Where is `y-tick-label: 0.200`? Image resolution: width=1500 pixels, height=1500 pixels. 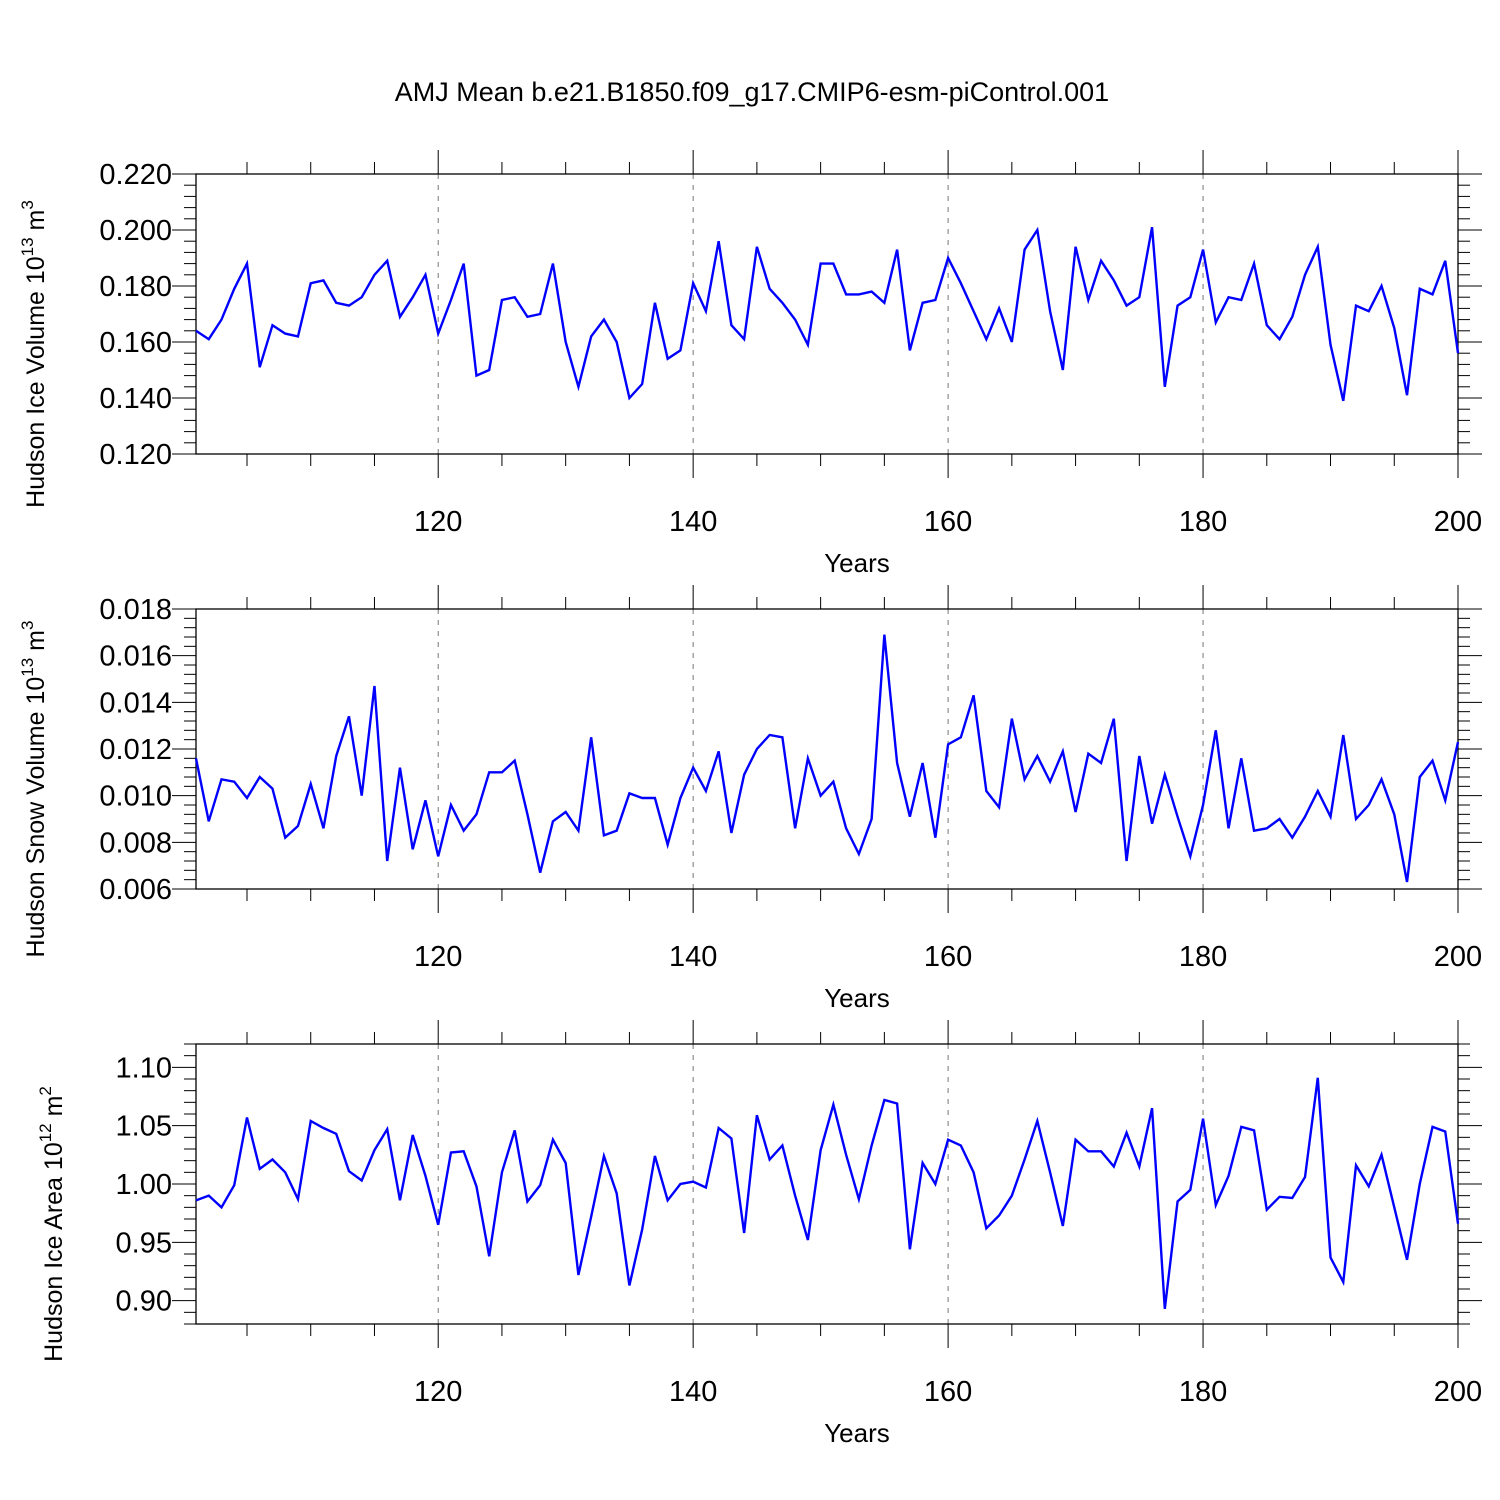
y-tick-label: 0.200 is located at coordinates (135, 231).